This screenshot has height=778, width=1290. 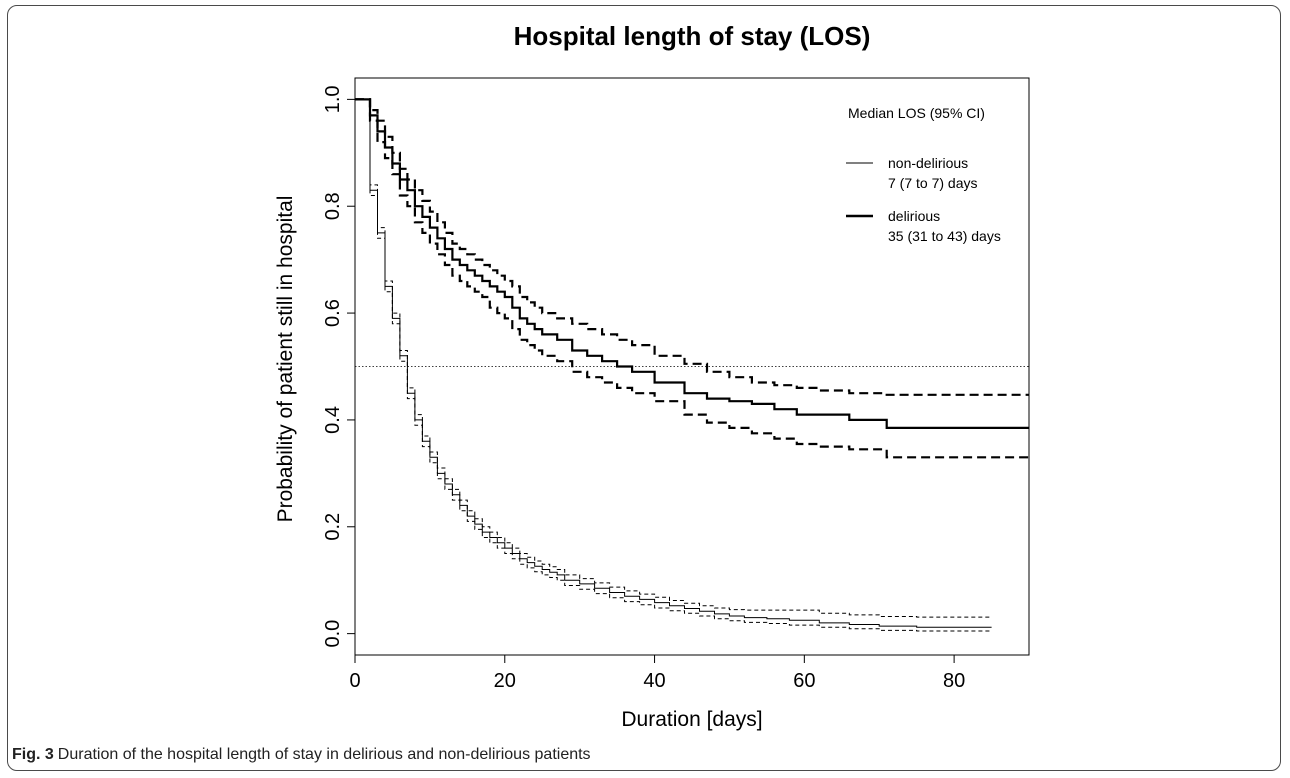 I want to click on x-axis-label: Duration [days], so click(x=691, y=719).